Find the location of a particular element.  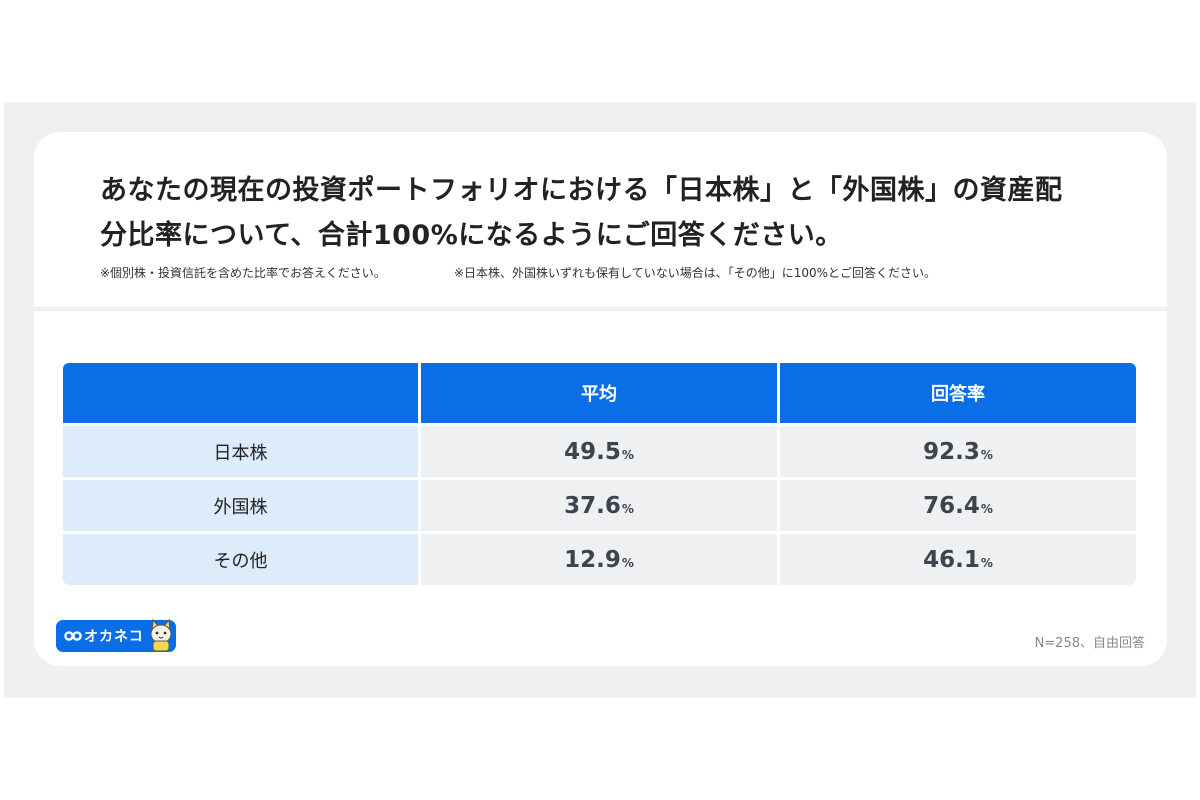

table-row: 日本株 49.5% 92.3% is located at coordinates (599, 451).